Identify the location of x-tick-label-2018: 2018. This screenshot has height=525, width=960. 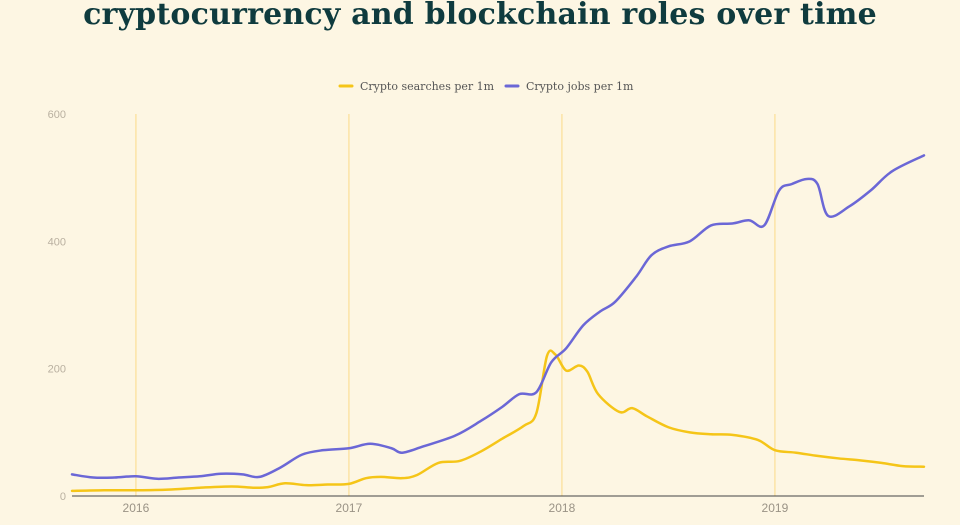
(562, 508).